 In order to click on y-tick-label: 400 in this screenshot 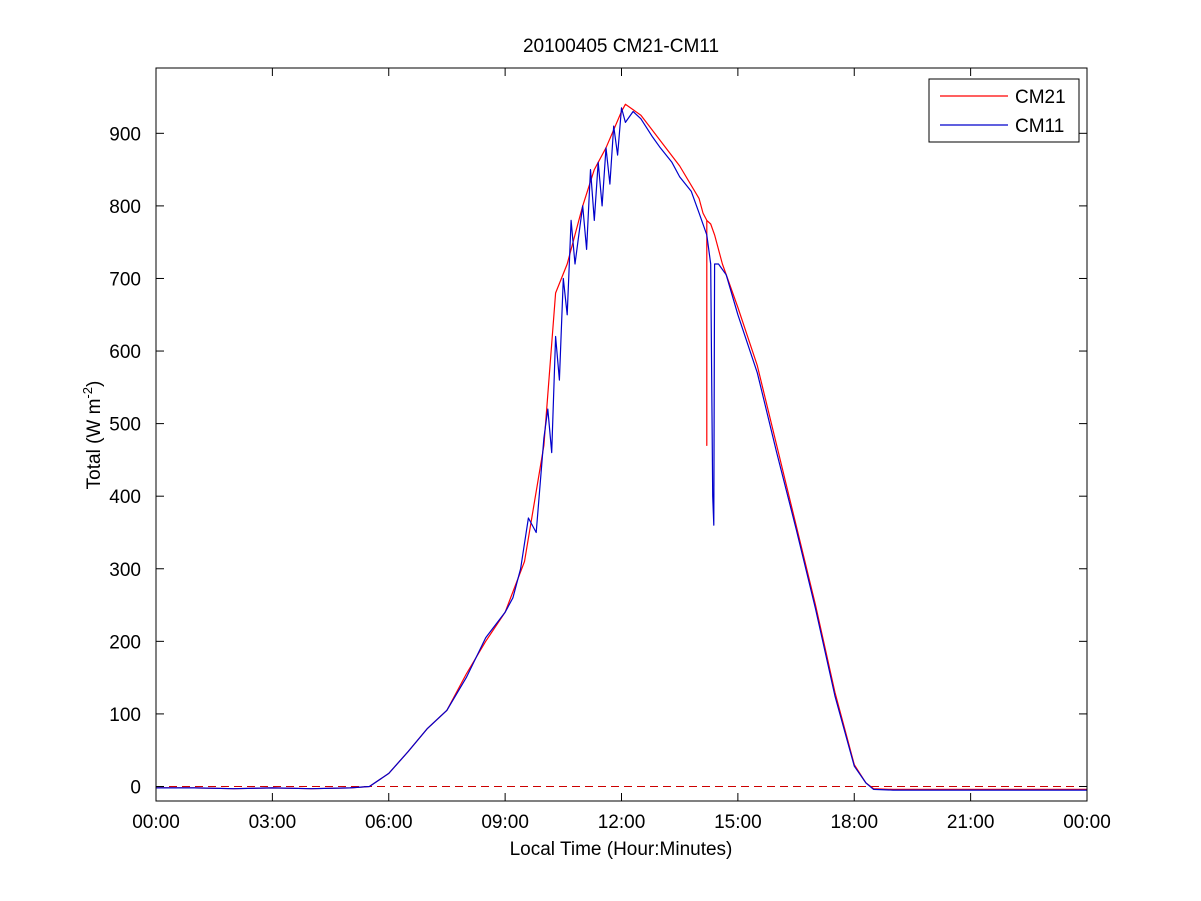, I will do `click(125, 497)`.